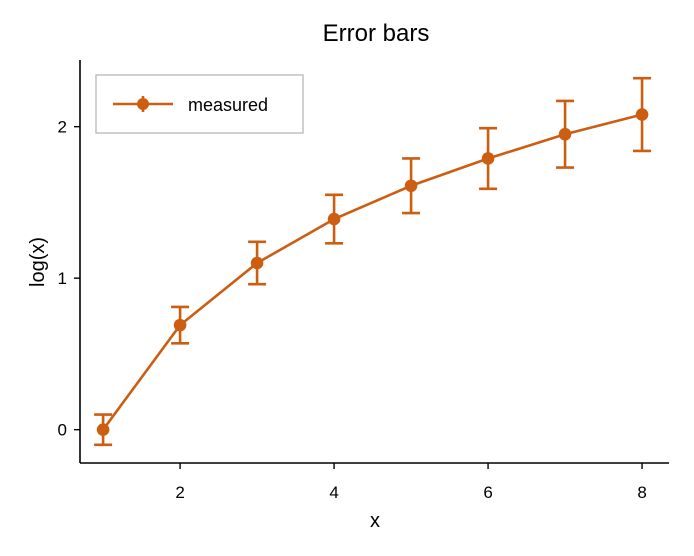  What do you see at coordinates (375, 521) in the screenshot?
I see `x-axis-label: x` at bounding box center [375, 521].